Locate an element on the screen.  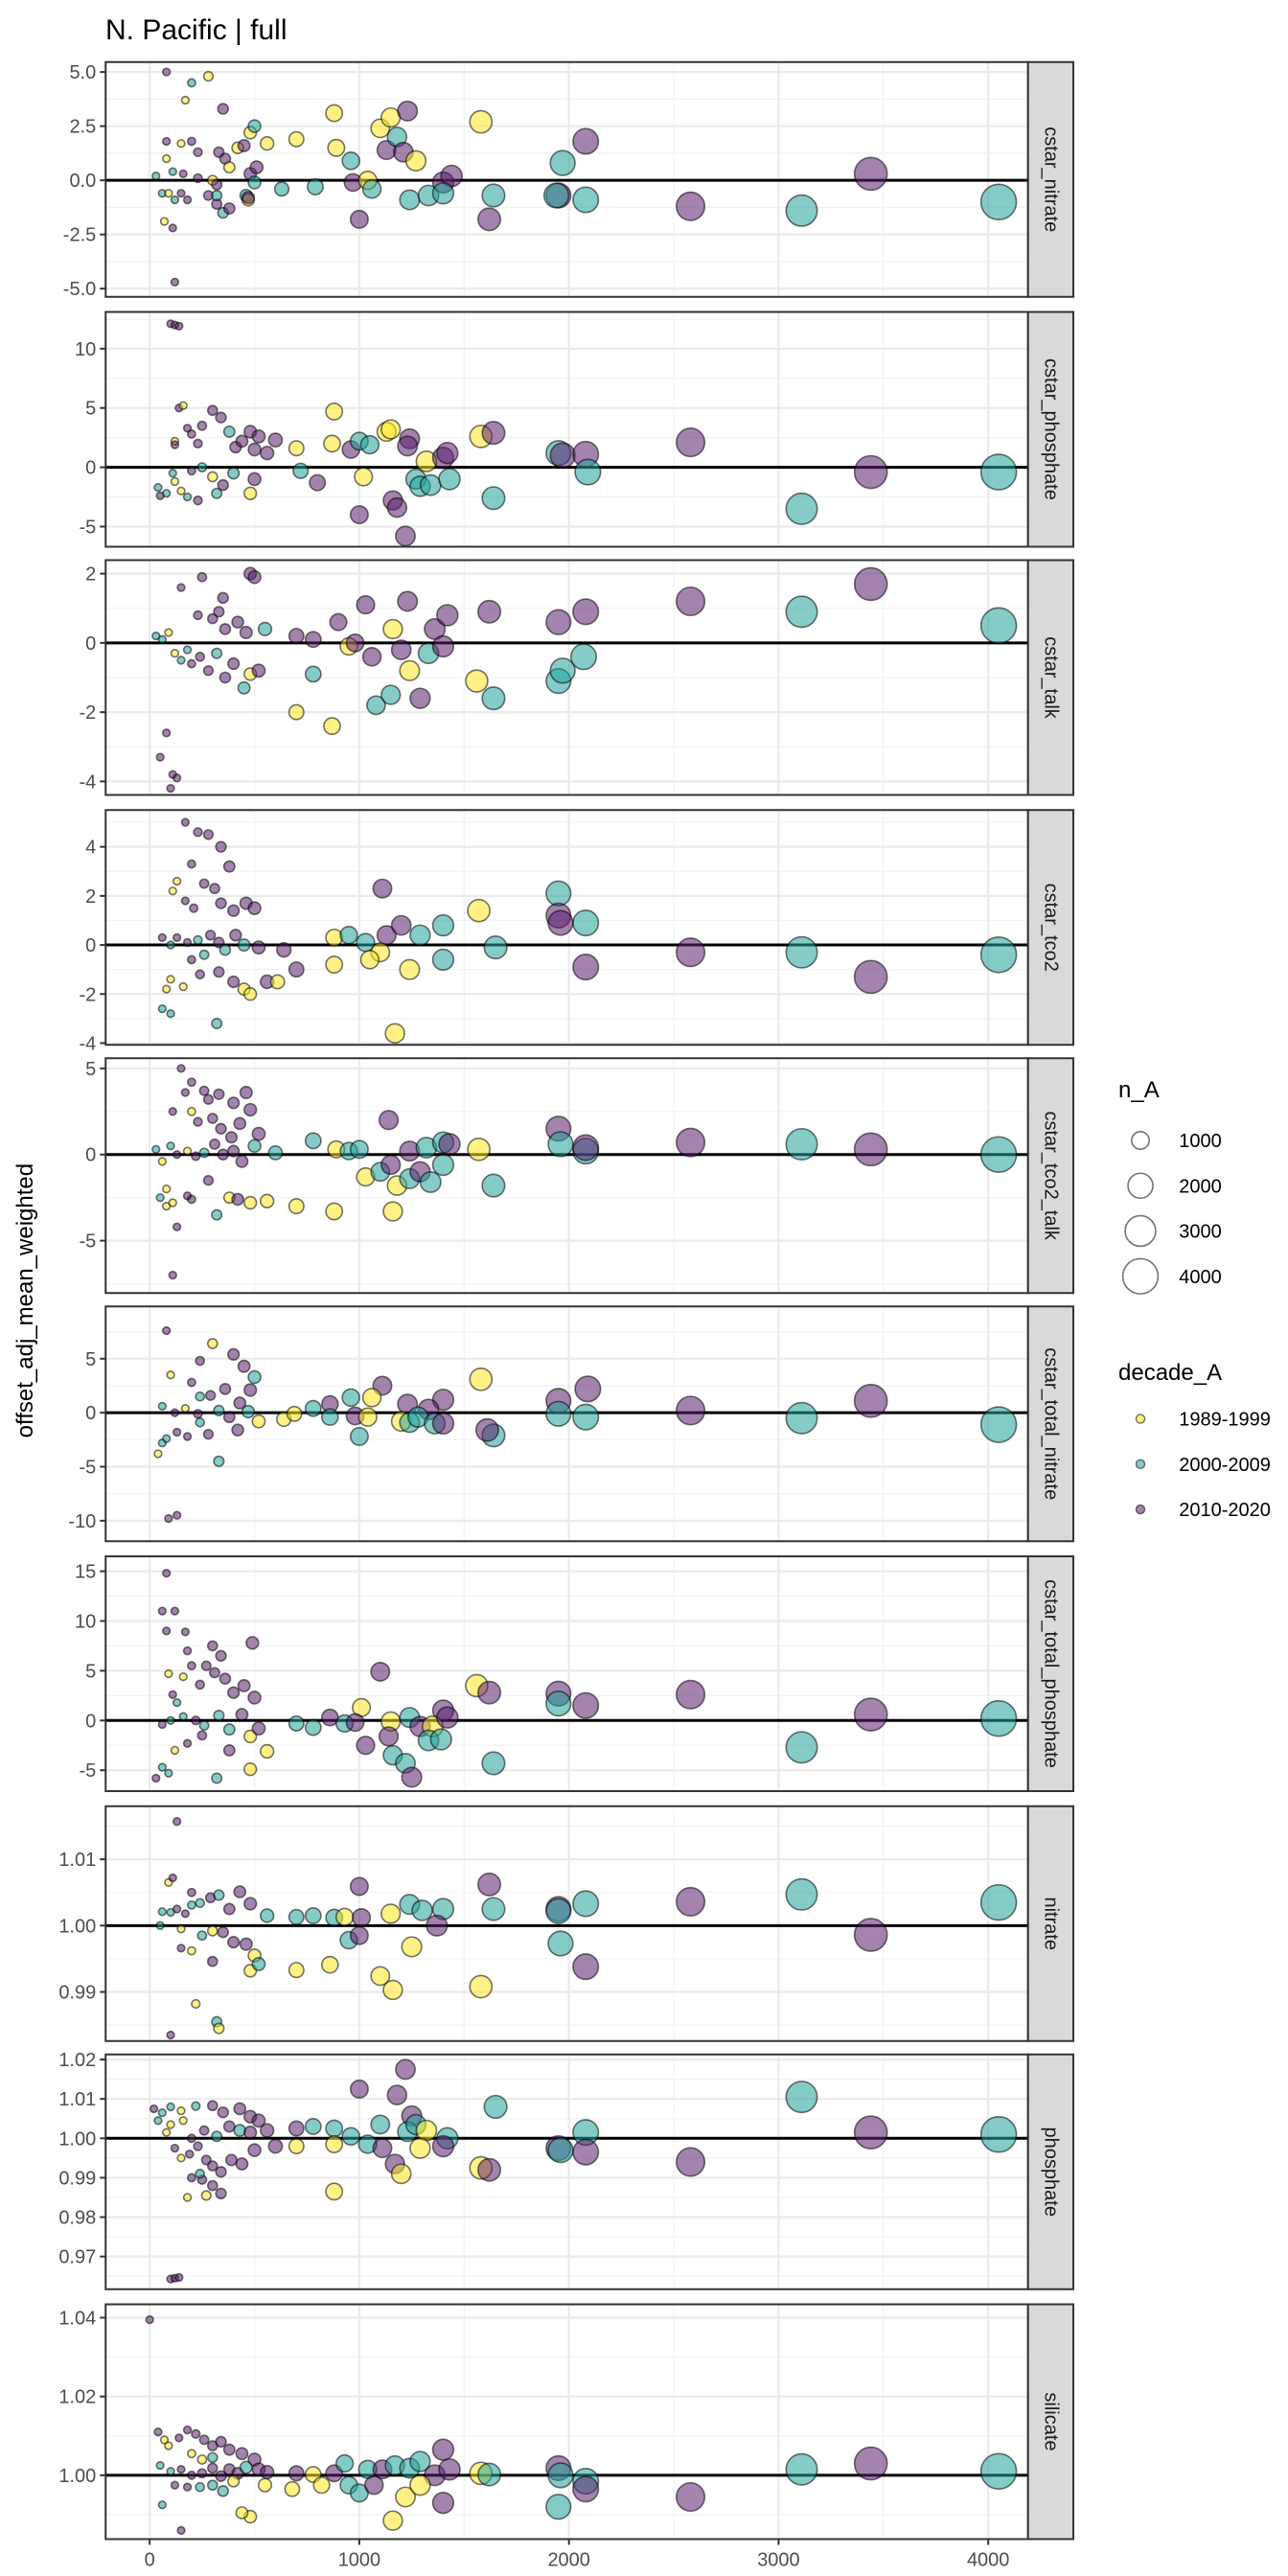
y-tick-label: 4 is located at coordinates (90, 848).